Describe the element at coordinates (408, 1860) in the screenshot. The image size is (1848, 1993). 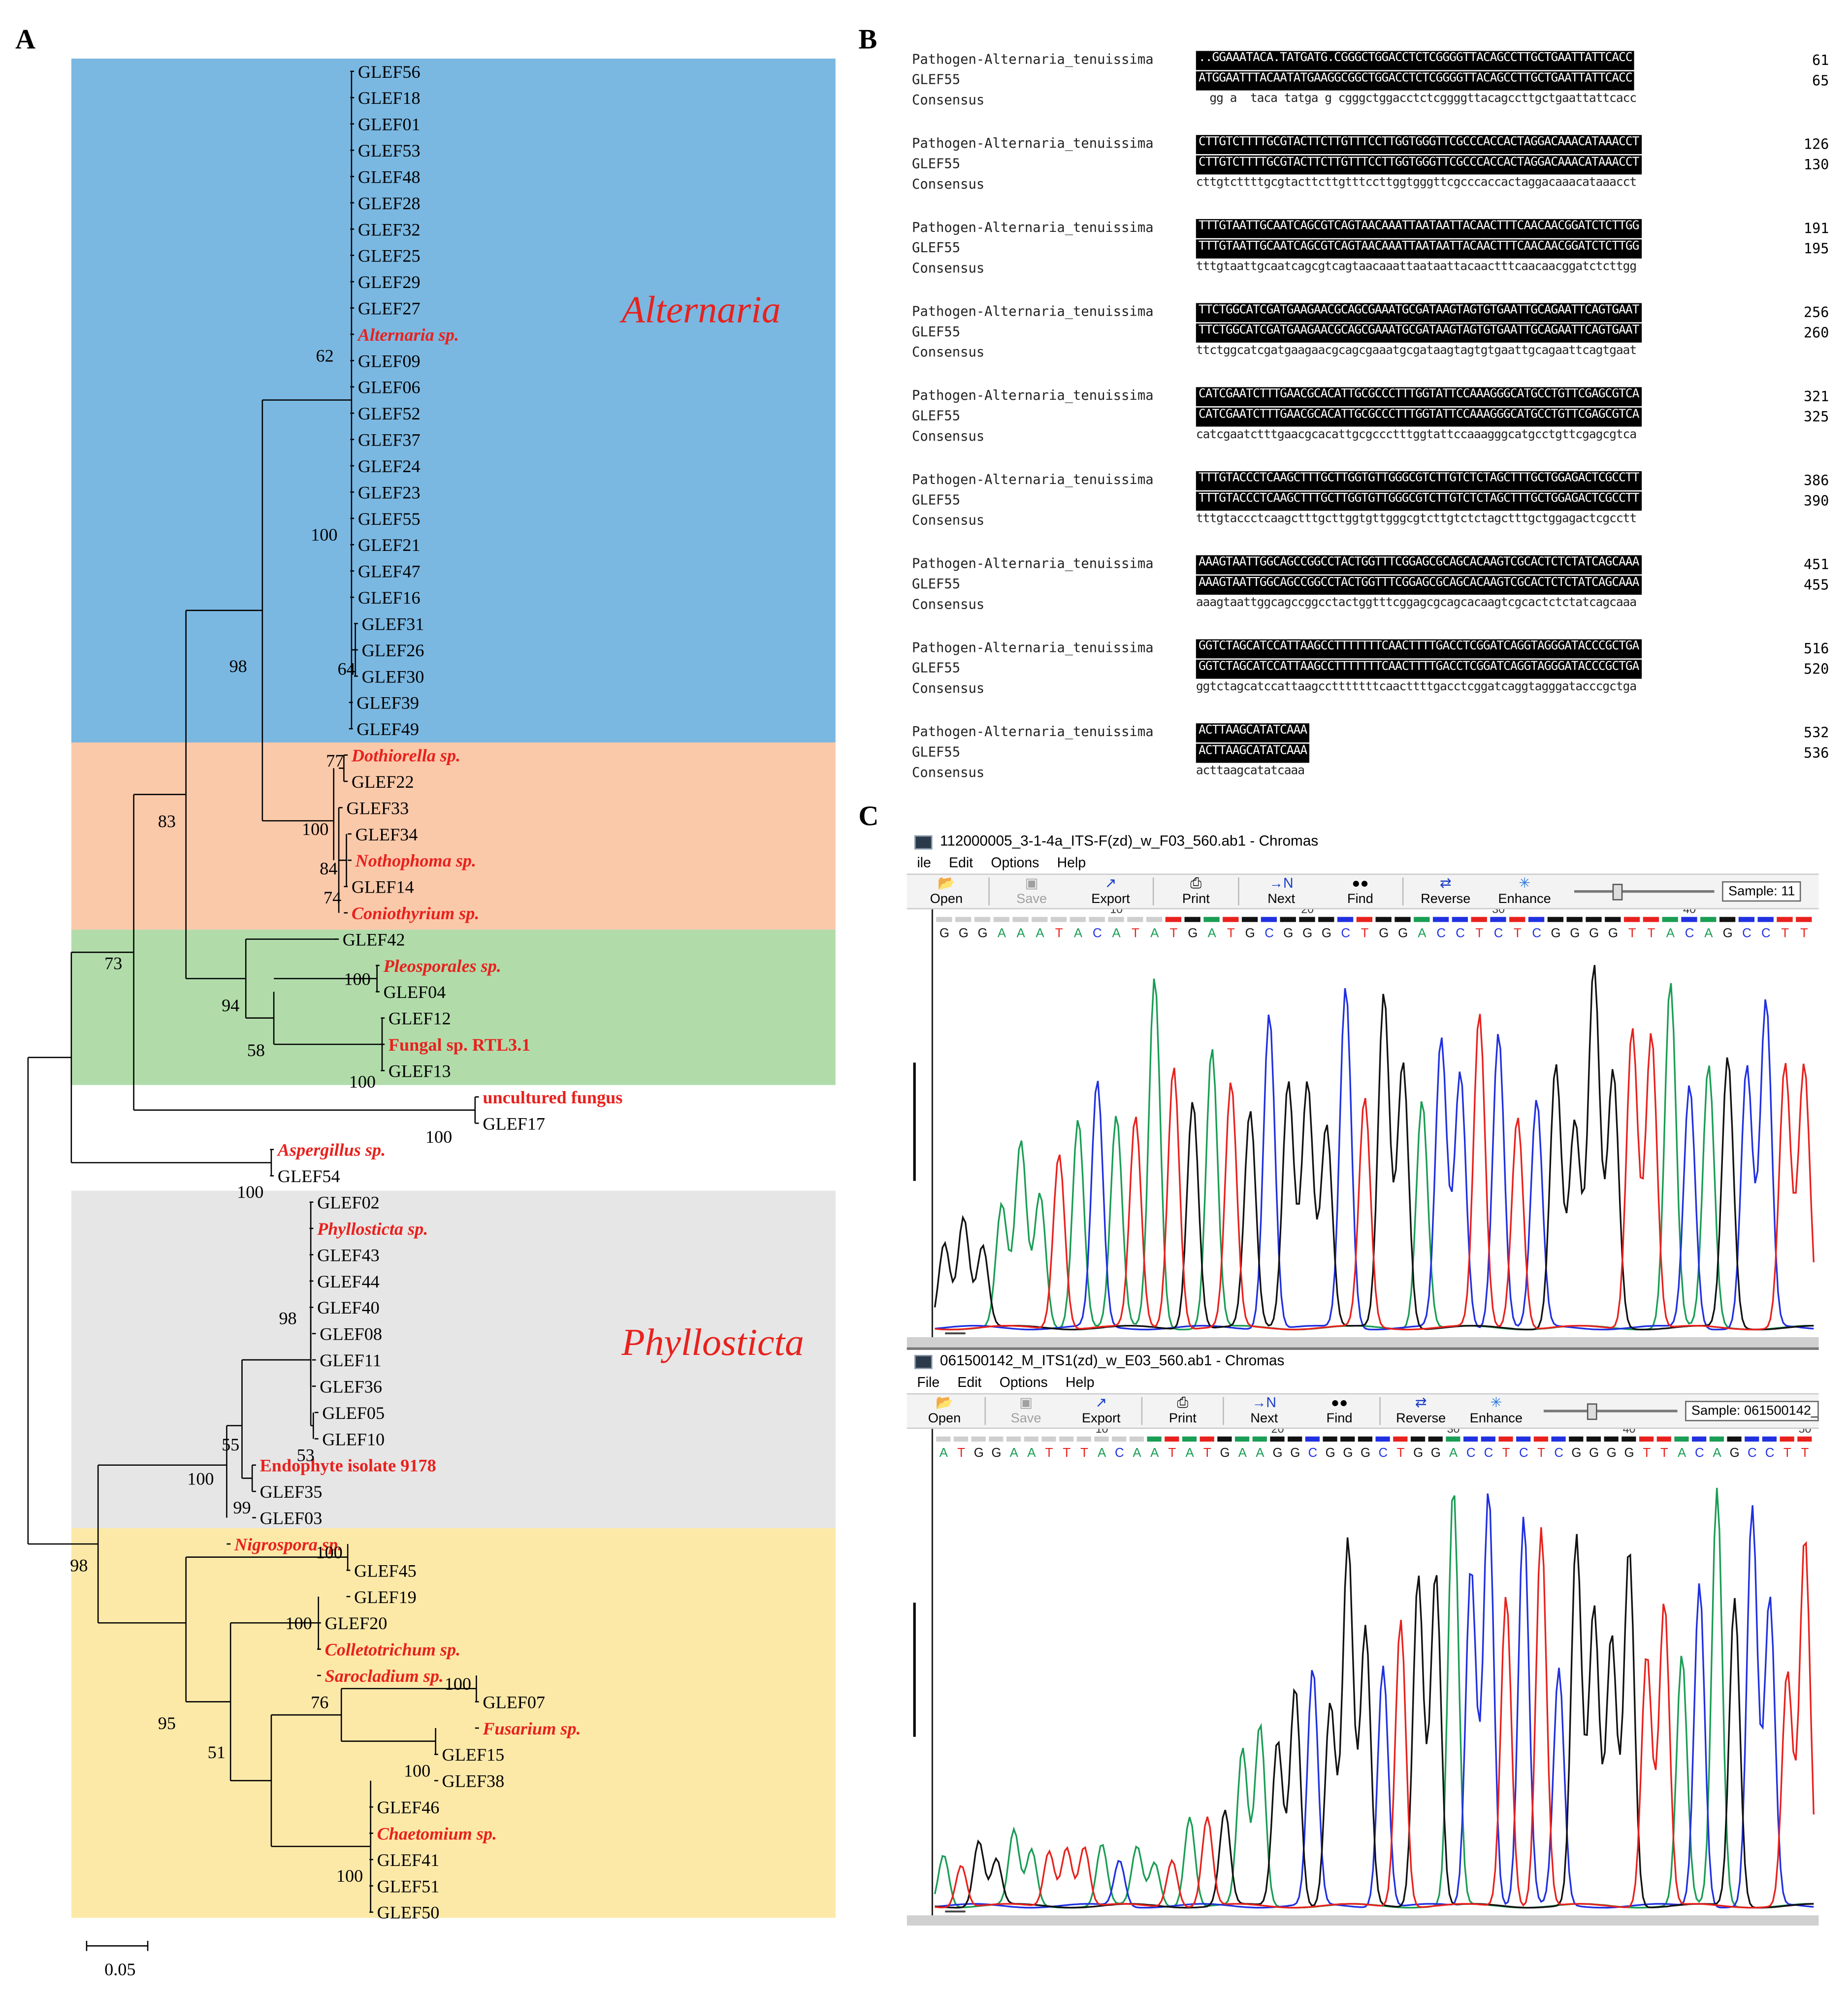
I see `leaf-label: GLEF41` at that location.